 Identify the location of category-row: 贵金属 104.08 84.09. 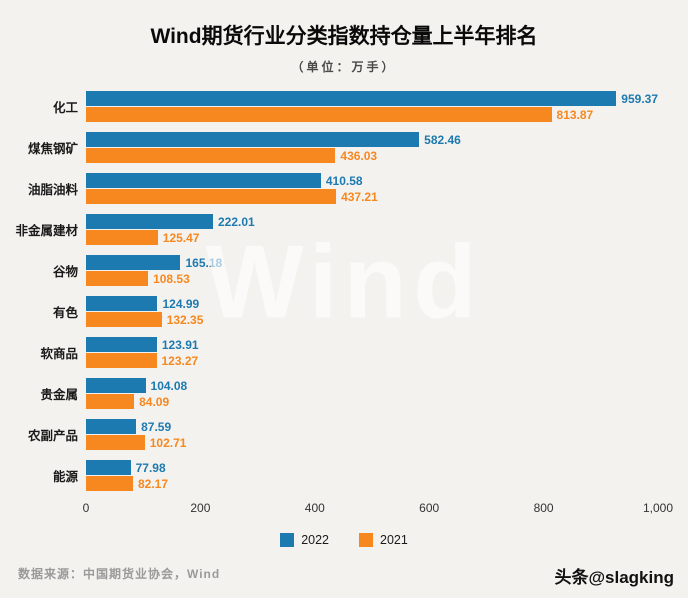
(344, 393).